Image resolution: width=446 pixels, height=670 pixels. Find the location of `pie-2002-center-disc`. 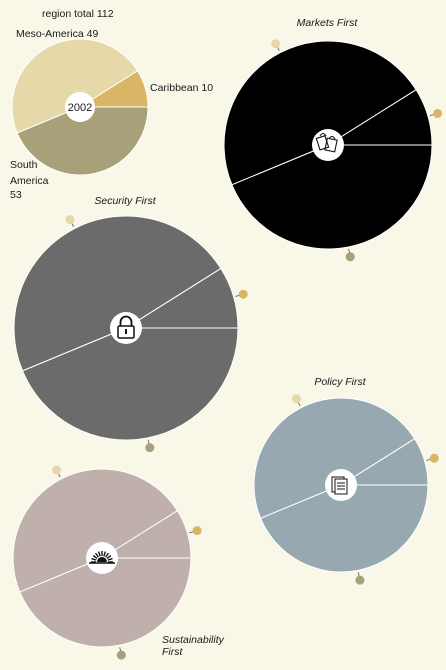

pie-2002-center-disc is located at coordinates (80, 107).